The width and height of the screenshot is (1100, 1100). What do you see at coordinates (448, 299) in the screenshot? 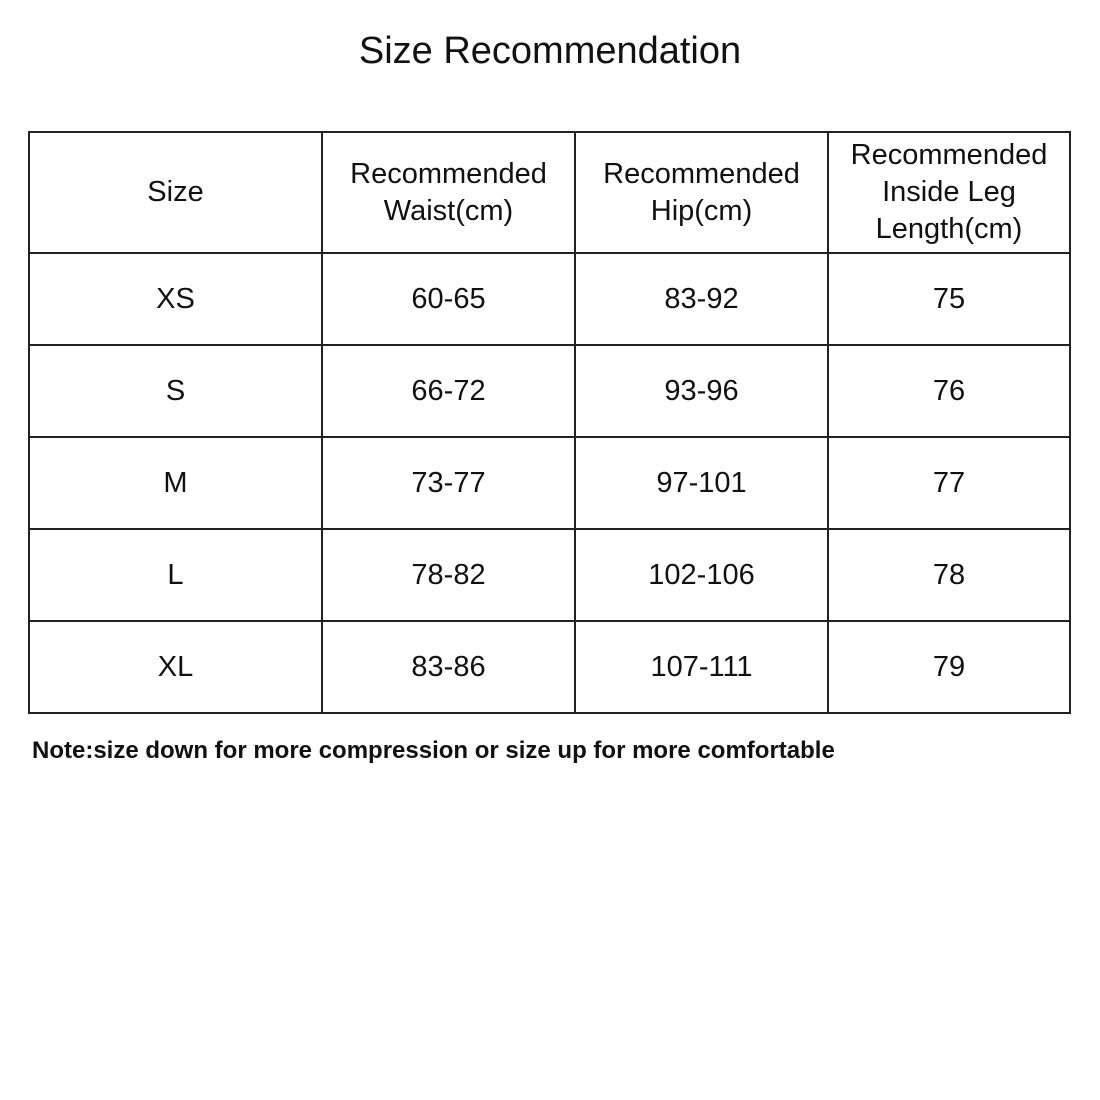
I see `table-cell: 60-65` at bounding box center [448, 299].